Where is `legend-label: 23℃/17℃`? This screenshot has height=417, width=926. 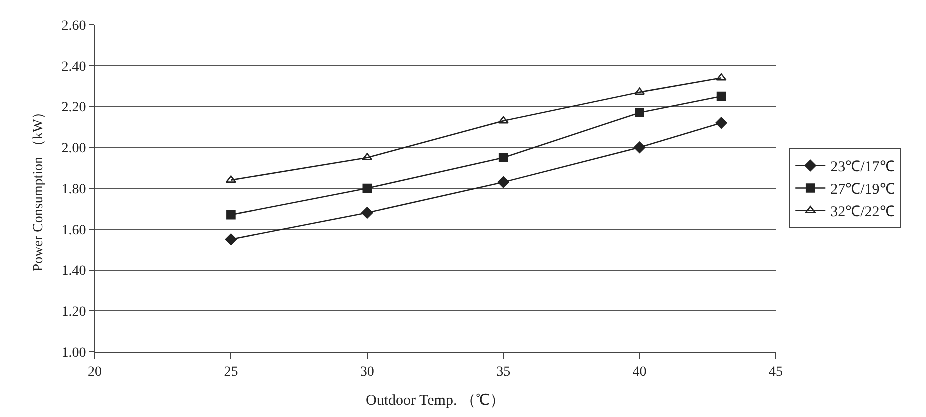
legend-label: 23℃/17℃ is located at coordinates (862, 168).